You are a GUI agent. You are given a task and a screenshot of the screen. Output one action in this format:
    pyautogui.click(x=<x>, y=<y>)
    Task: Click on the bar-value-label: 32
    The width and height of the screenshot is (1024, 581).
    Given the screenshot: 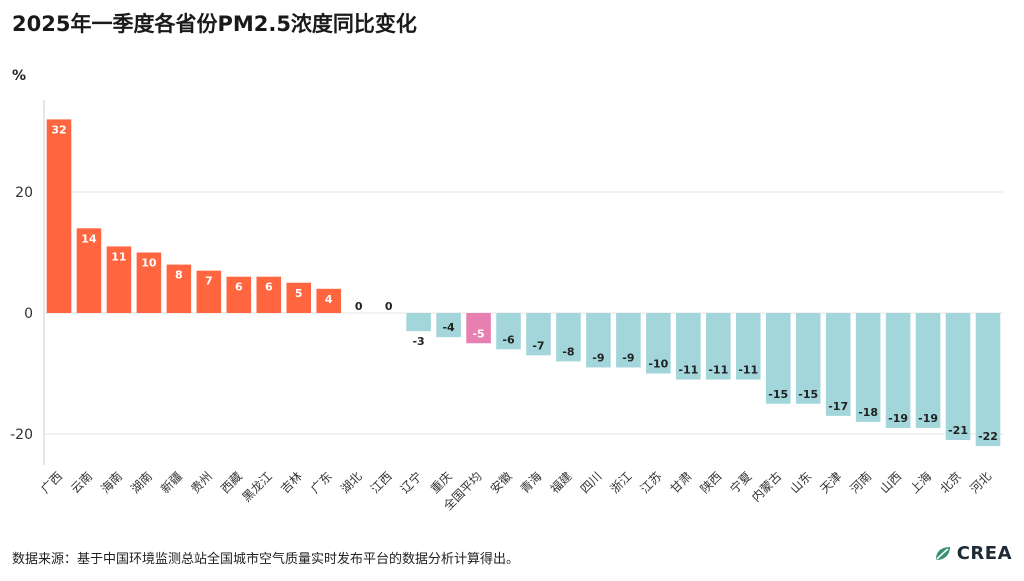 What is the action you would take?
    pyautogui.click(x=58, y=129)
    